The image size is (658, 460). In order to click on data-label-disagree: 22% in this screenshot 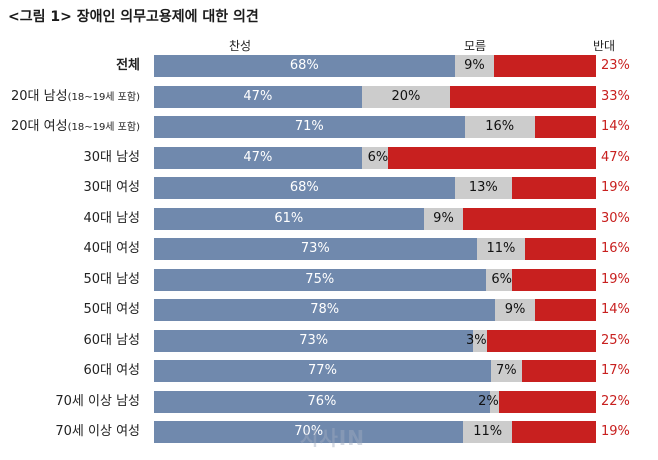, I will do `click(615, 401)`.